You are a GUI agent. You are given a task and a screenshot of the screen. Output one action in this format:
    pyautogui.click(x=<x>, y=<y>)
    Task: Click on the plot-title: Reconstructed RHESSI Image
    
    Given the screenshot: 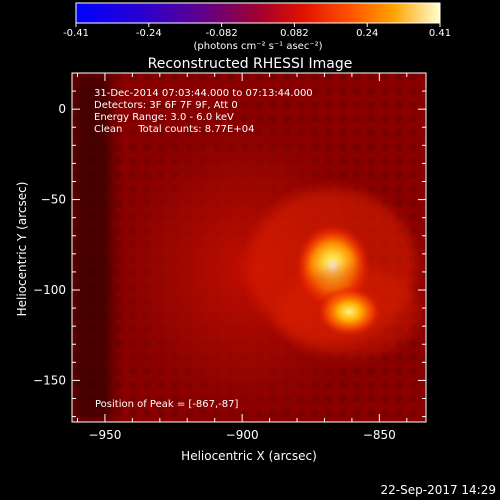 What is the action you would take?
    pyautogui.click(x=250, y=64)
    